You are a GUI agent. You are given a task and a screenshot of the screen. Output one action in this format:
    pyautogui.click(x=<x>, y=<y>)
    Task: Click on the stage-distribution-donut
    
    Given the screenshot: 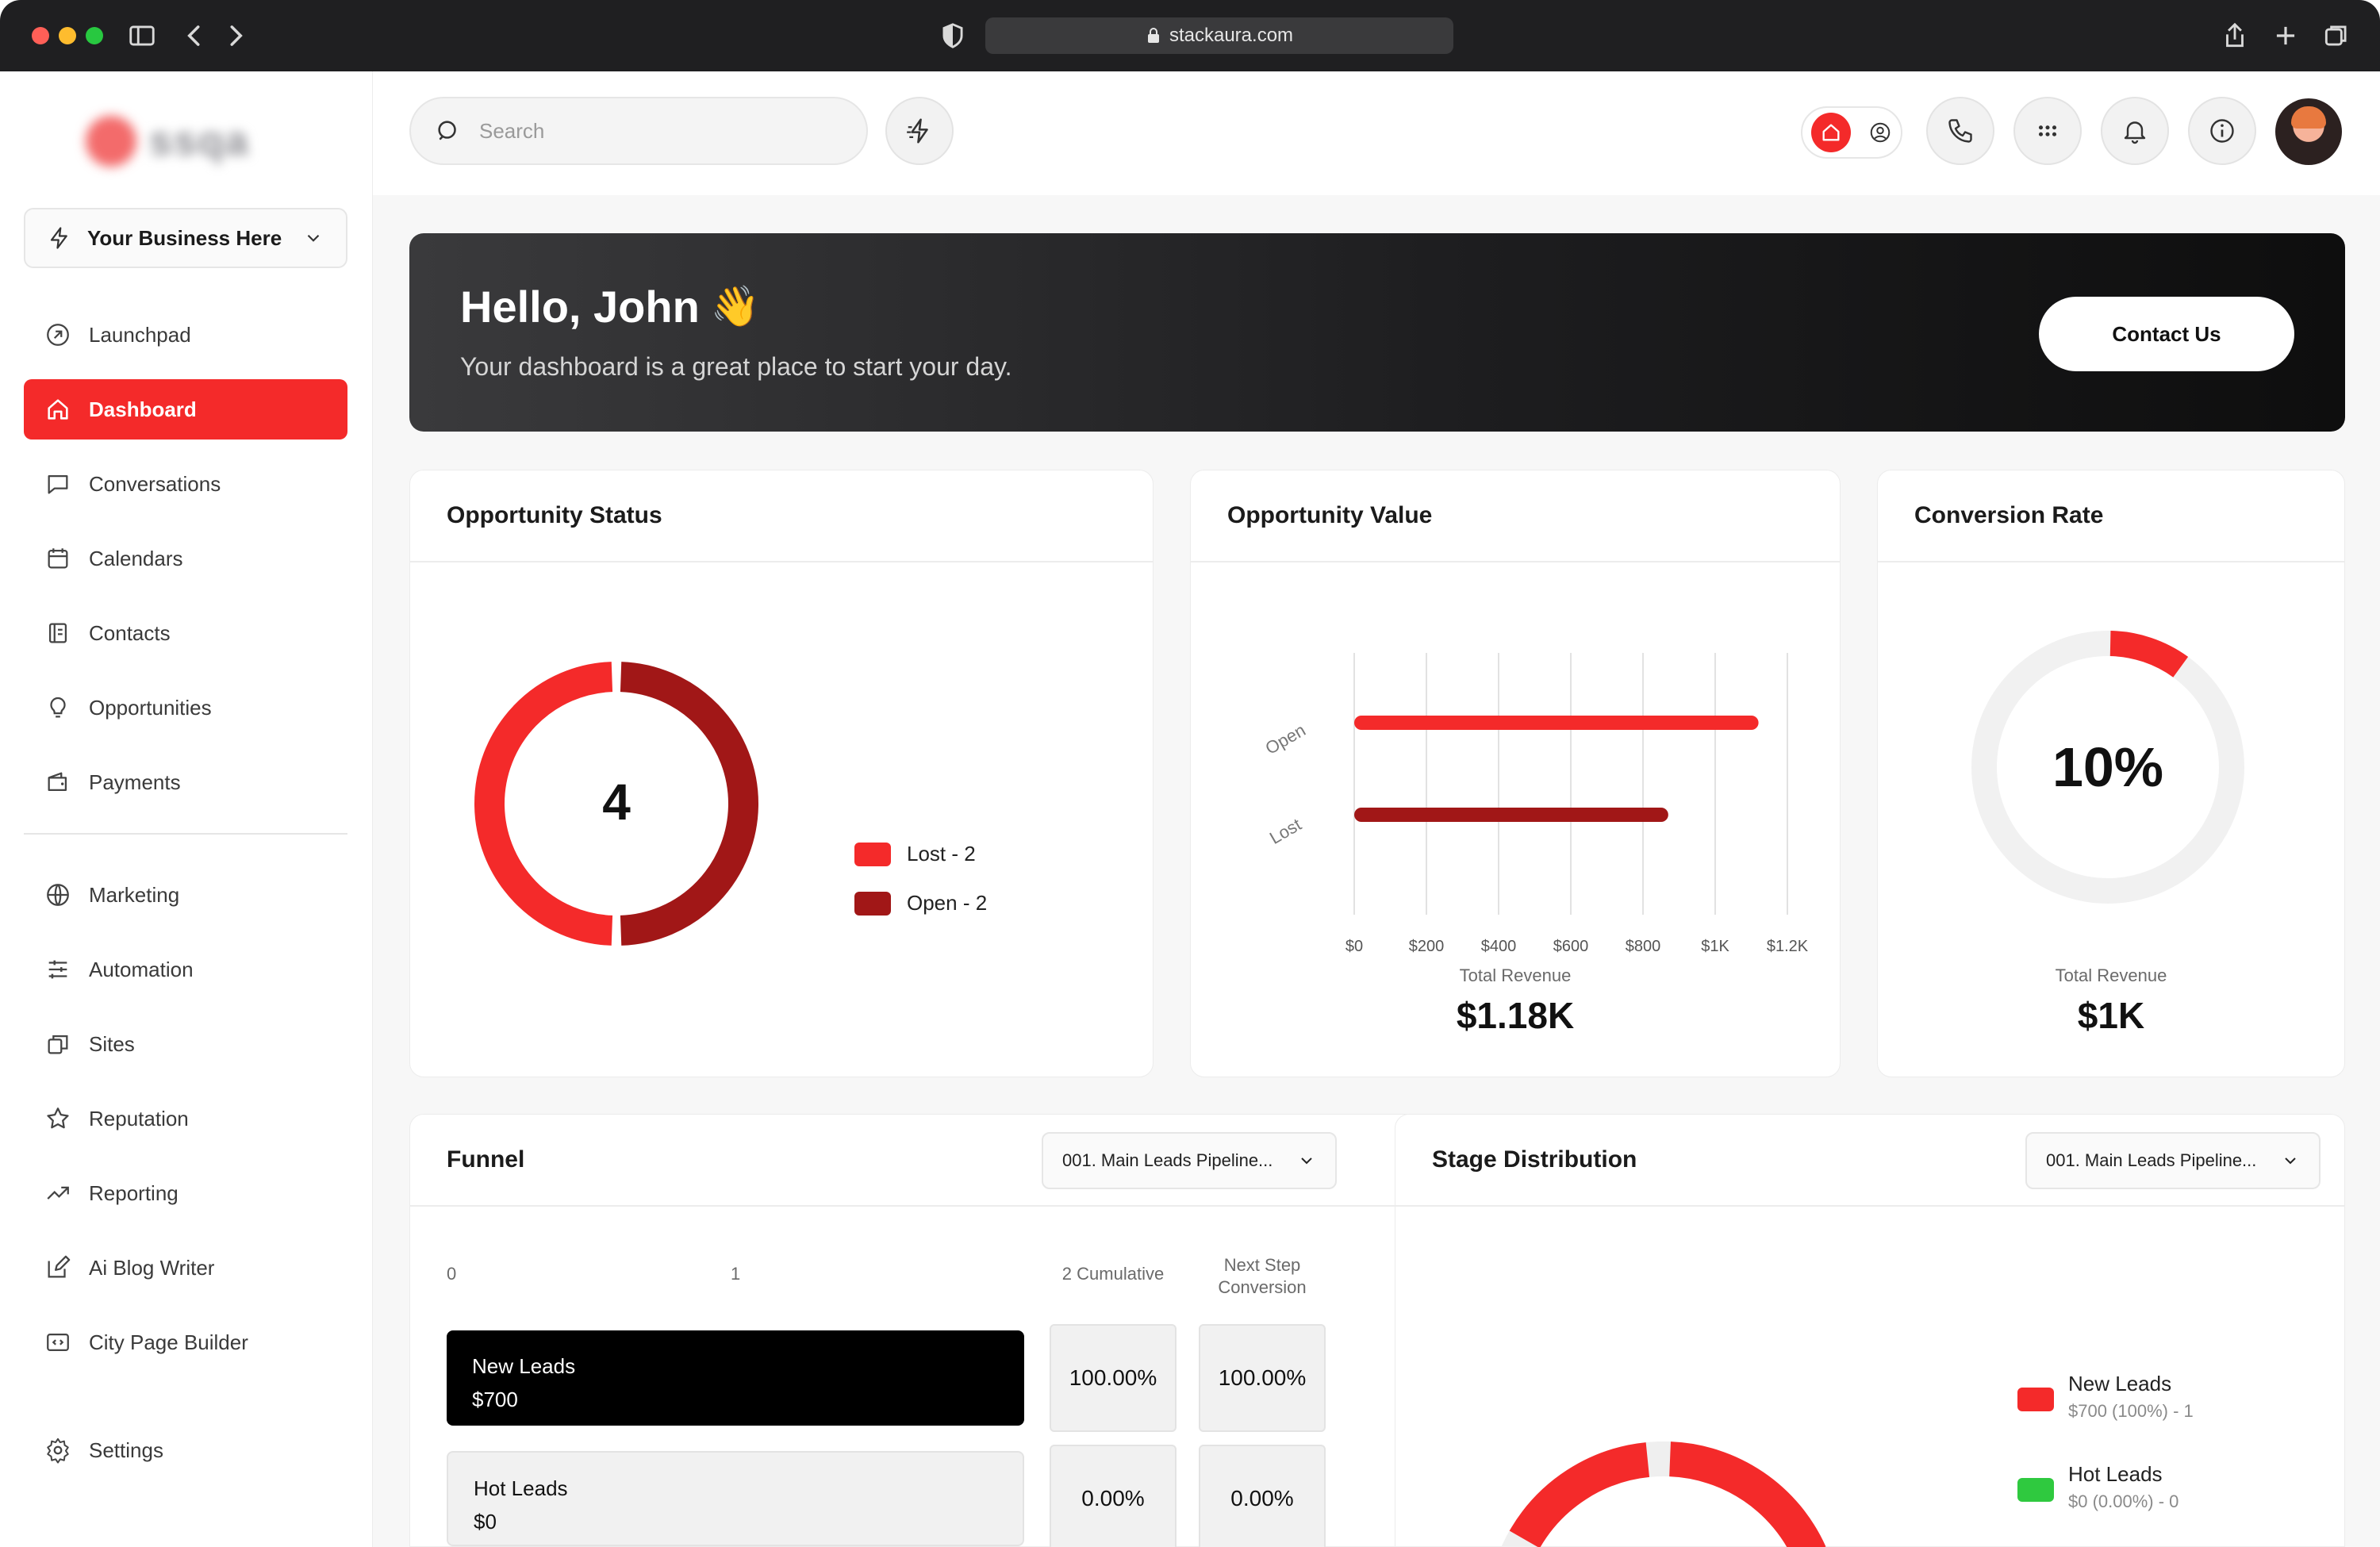 What is the action you would take?
    pyautogui.click(x=1663, y=1494)
    